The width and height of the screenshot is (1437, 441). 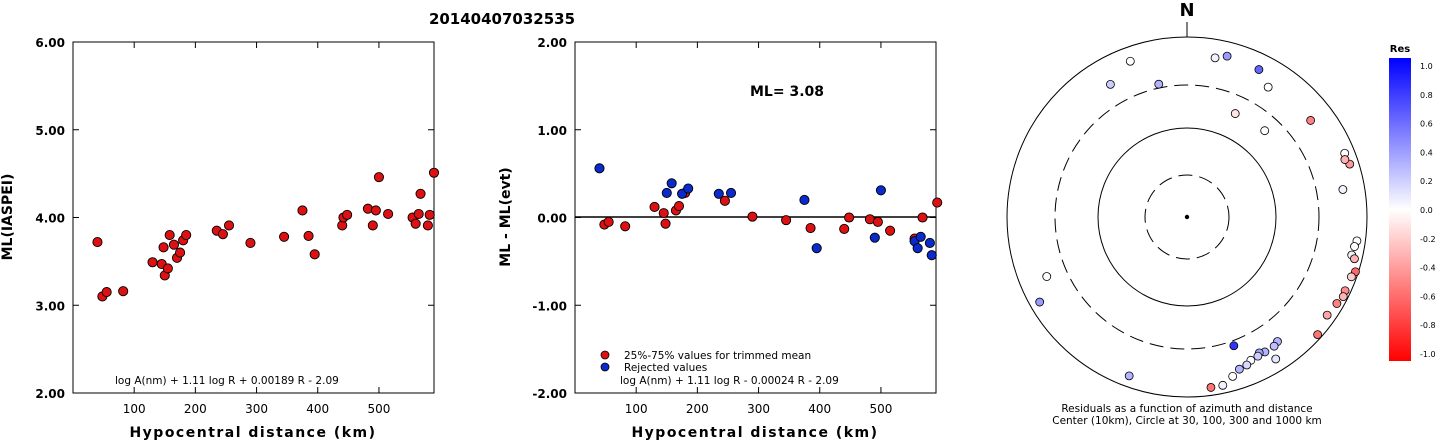 I want to click on ring-30km, so click(x=1187, y=217).